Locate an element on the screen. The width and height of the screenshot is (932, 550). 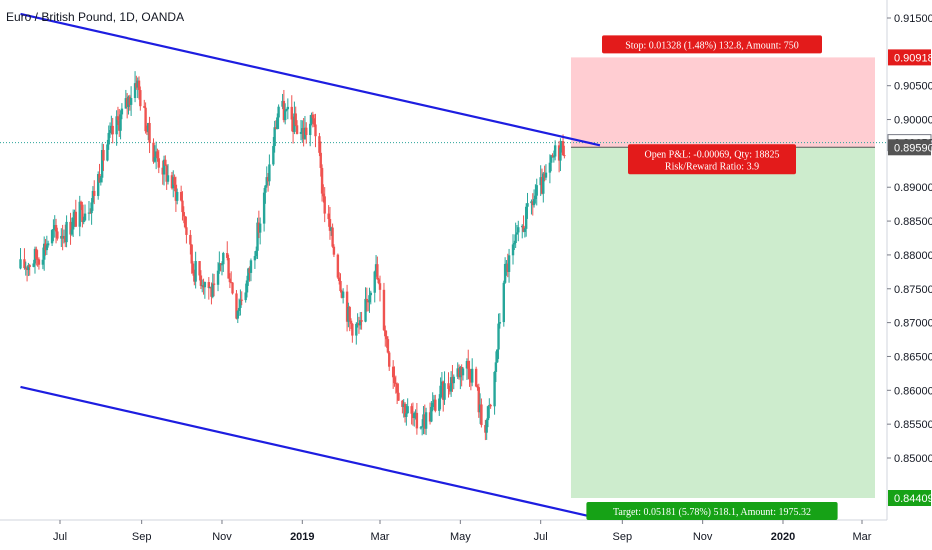
pnl-badge-bg is located at coordinates (712, 159).